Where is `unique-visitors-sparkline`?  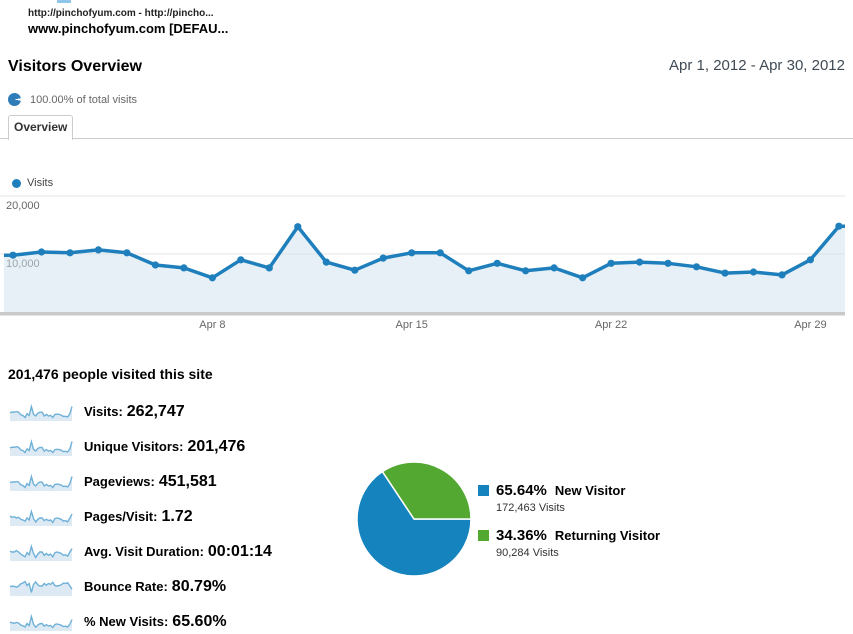
unique-visitors-sparkline is located at coordinates (41, 447).